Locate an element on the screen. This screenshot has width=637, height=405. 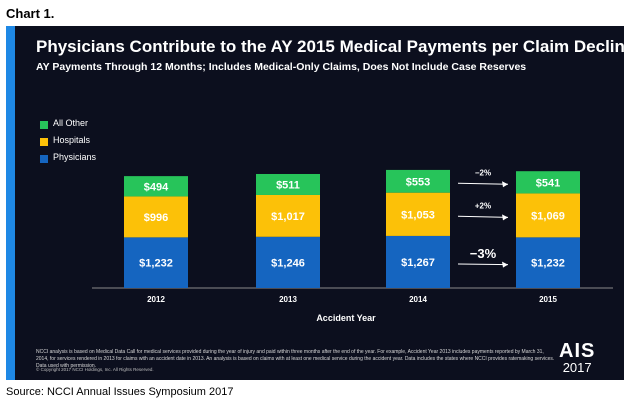
data-label-physicians-2013: $1,246 is located at coordinates (288, 263).